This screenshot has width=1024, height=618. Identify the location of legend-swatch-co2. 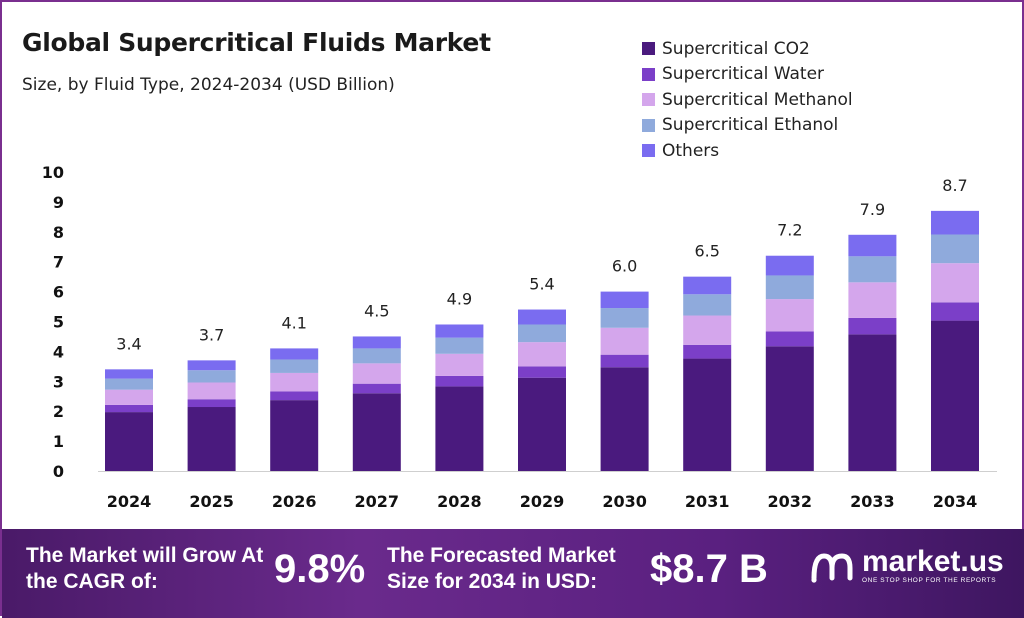
(648, 49).